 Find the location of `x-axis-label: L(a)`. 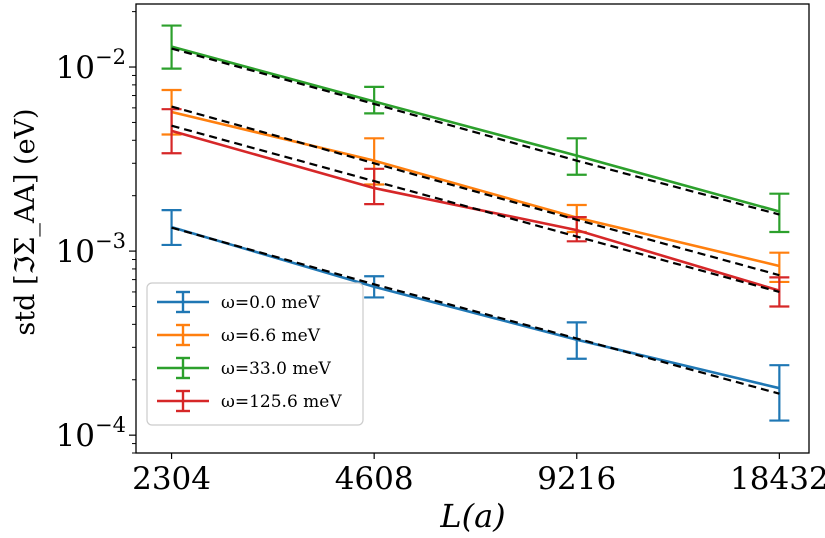

x-axis-label: L(a) is located at coordinates (472, 516).